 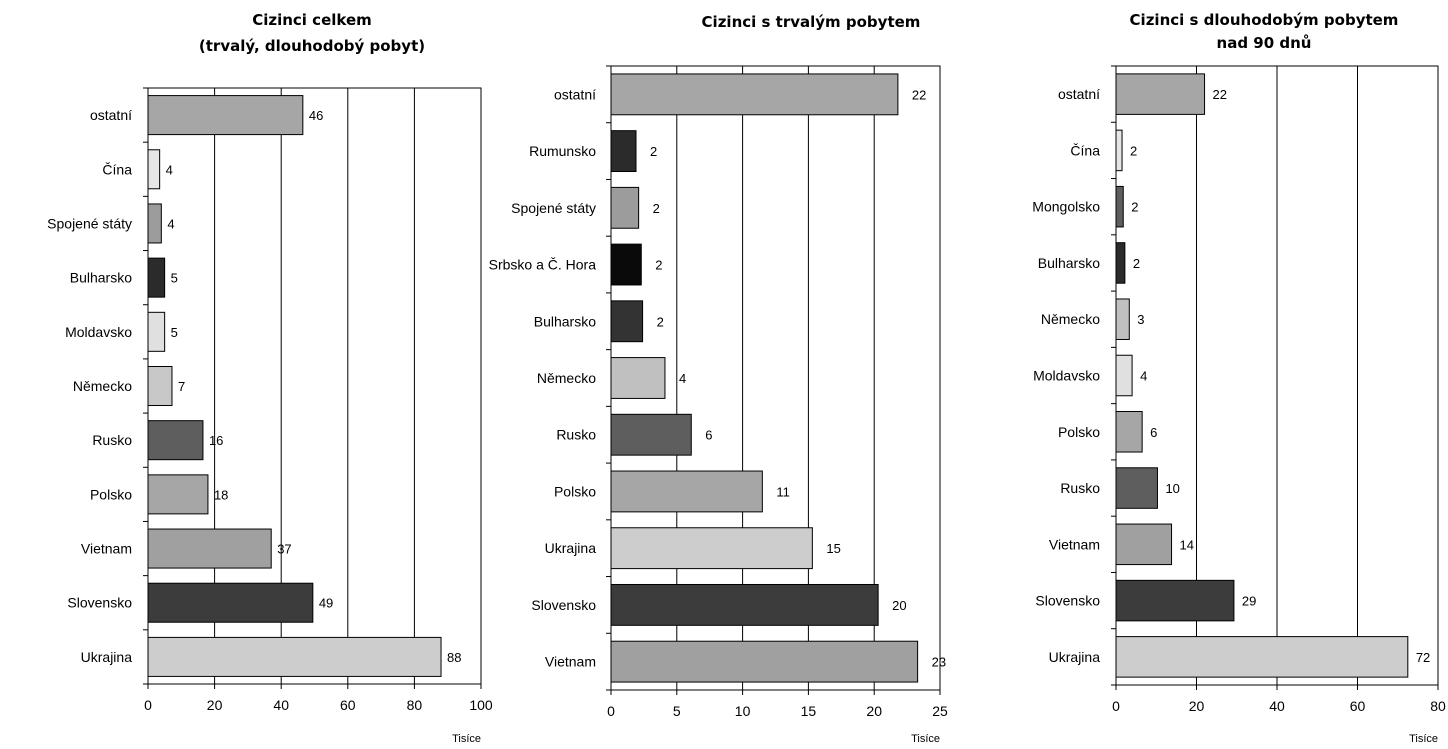 What do you see at coordinates (312, 46) in the screenshot?
I see `chart-1-title-line-2: (trvalý, dlouhodobý pobyt)` at bounding box center [312, 46].